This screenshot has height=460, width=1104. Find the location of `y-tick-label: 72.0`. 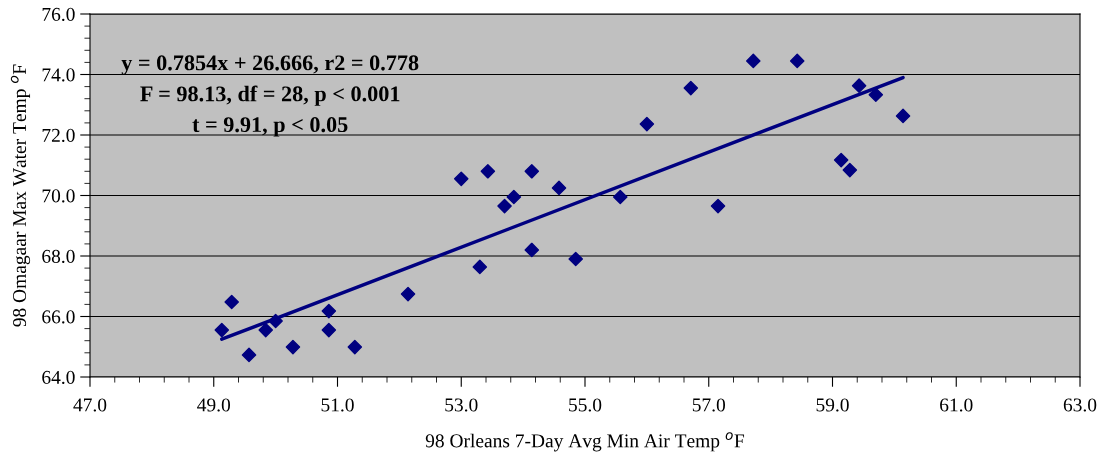

y-tick-label: 72.0 is located at coordinates (58, 135).